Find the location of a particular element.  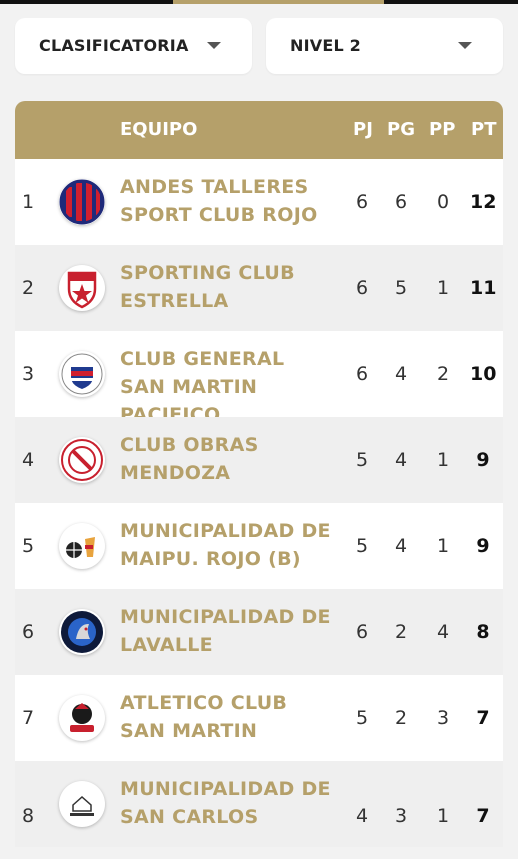

row-position: 2 is located at coordinates (28, 288).